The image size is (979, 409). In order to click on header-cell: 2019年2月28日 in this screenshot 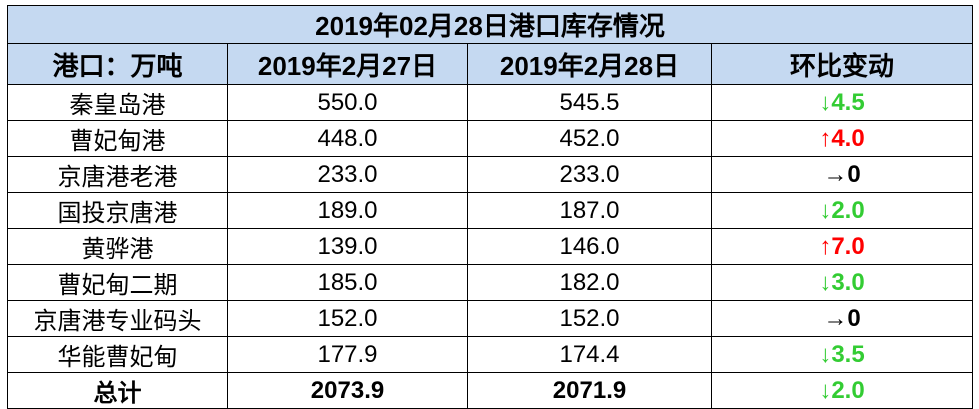, I will do `click(589, 64)`.